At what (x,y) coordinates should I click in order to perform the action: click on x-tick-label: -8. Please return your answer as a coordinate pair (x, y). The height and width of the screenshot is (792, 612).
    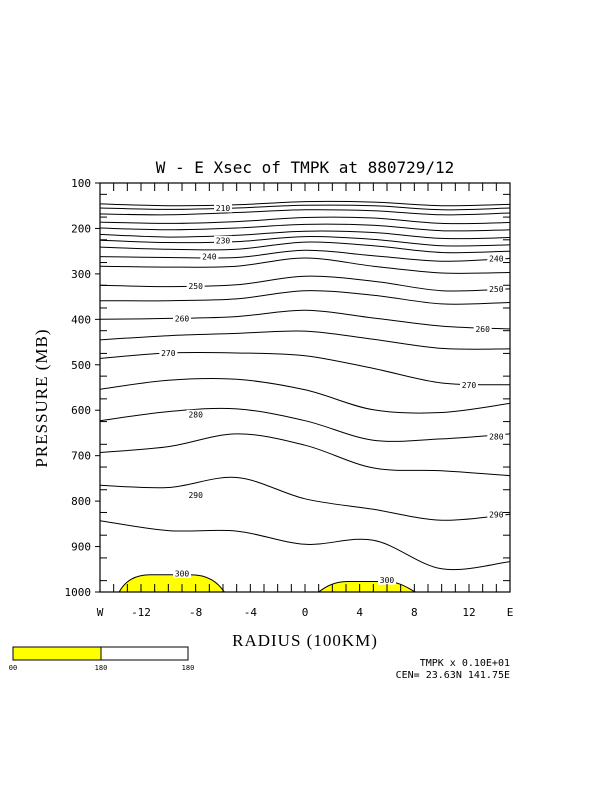
    Looking at the image, I should click on (195, 612).